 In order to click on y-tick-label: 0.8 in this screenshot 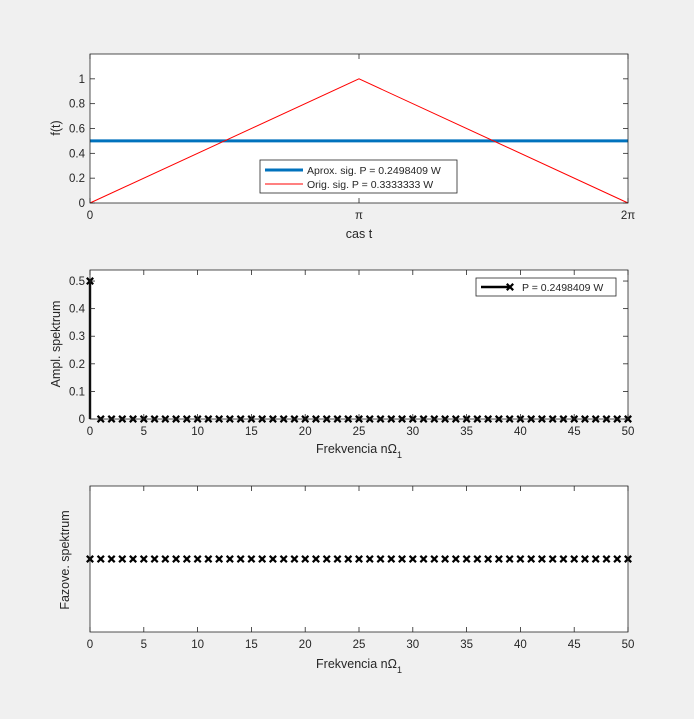, I will do `click(77, 105)`.